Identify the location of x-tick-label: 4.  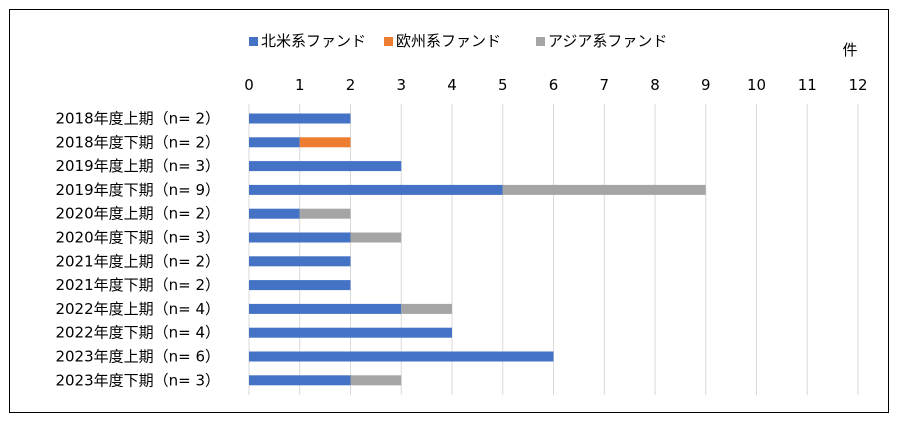
(452, 85).